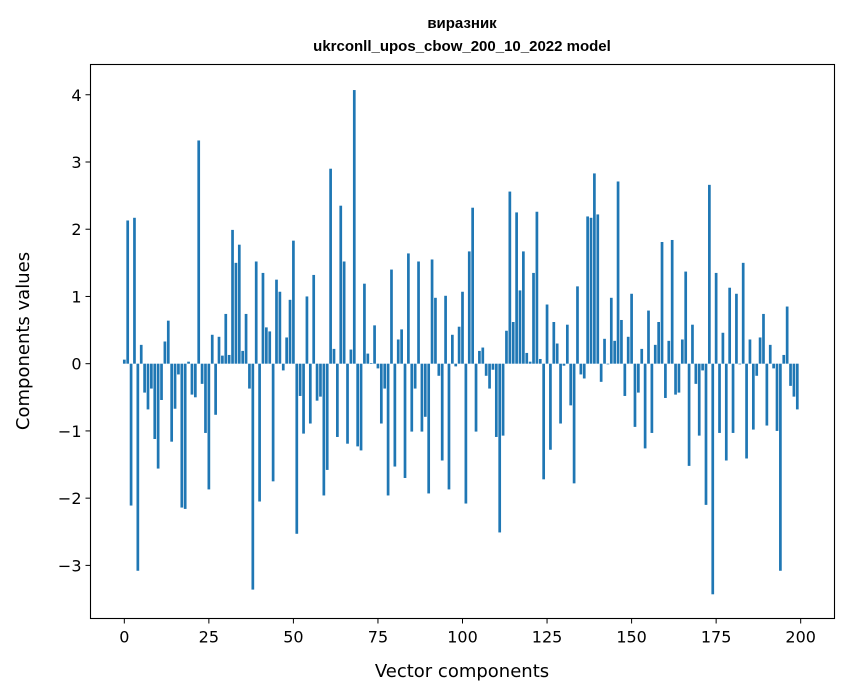  I want to click on y-tick-label: 3, so click(76, 162).